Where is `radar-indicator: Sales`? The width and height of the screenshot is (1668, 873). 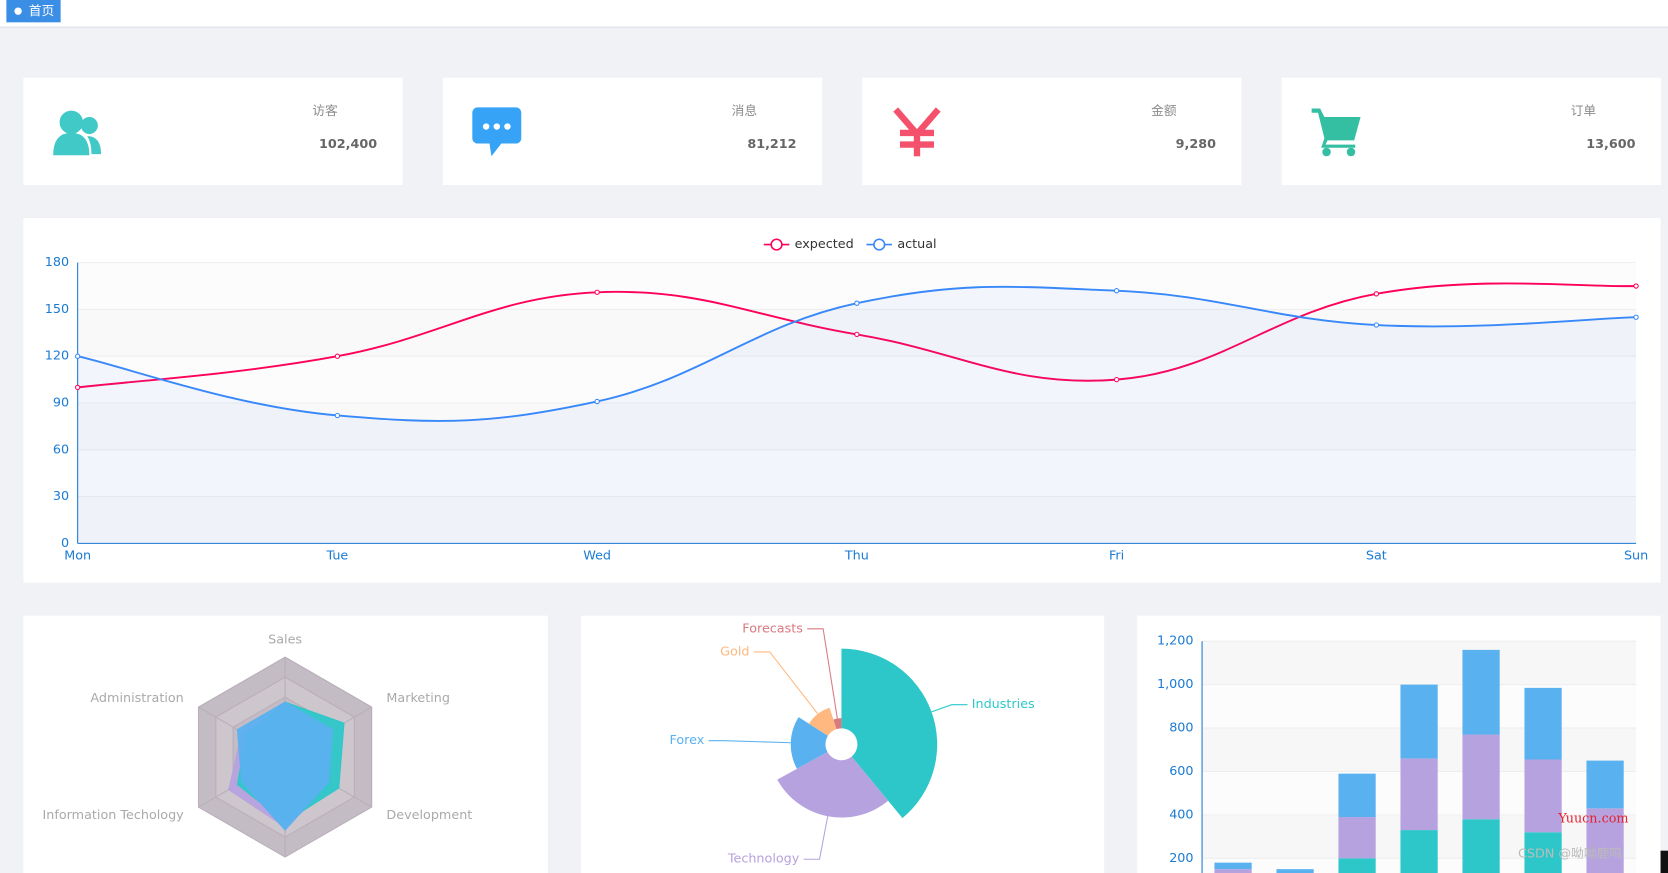 radar-indicator: Sales is located at coordinates (285, 640).